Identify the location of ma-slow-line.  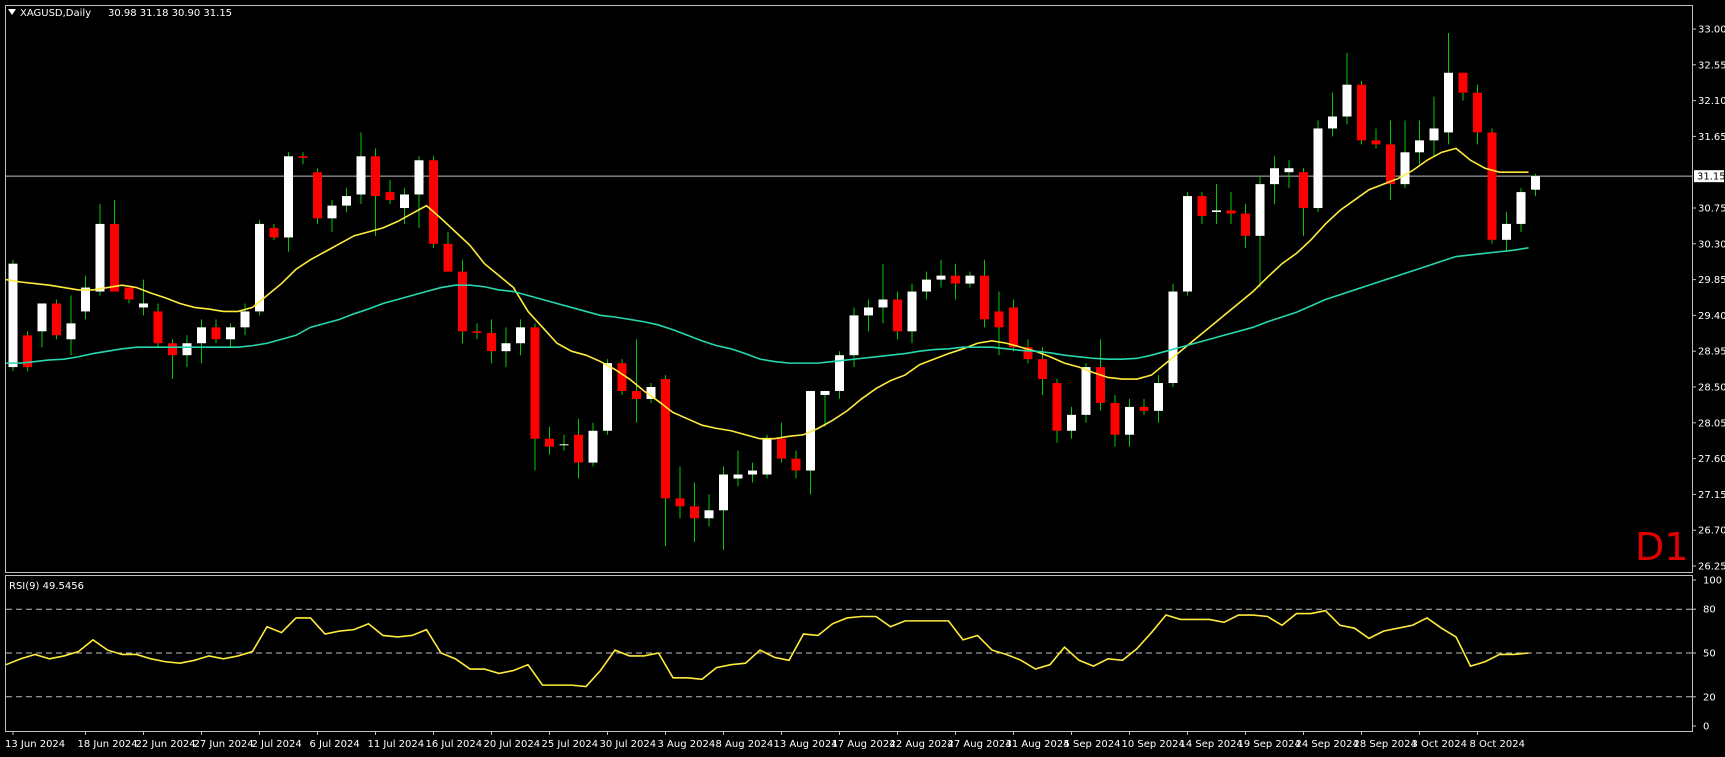
(767, 305).